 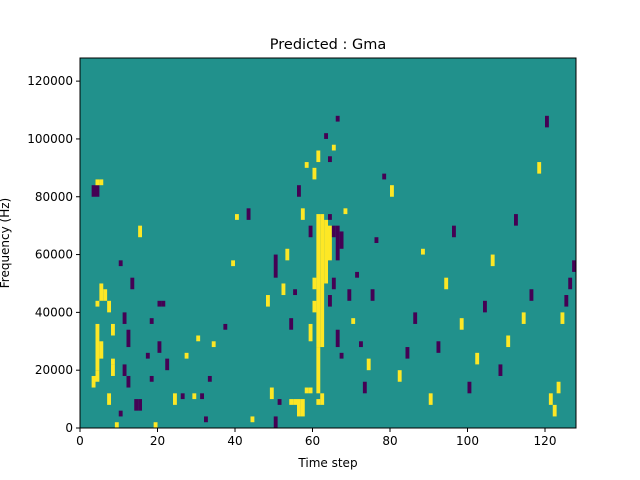 I want to click on y-axis-label: Frequency (Hz), so click(x=6, y=243).